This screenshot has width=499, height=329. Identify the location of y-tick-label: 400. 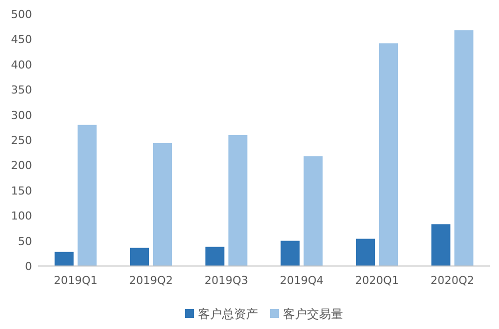
(21, 65).